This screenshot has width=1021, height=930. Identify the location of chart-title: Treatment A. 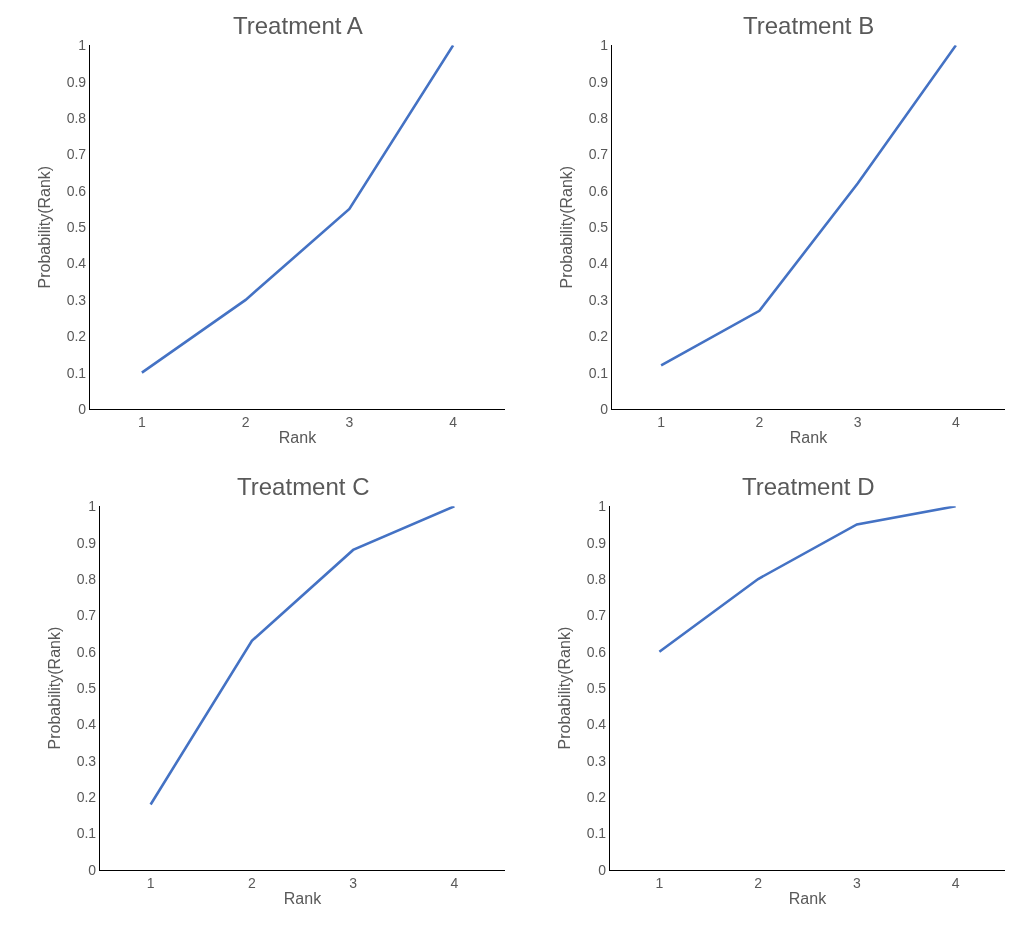
(298, 25).